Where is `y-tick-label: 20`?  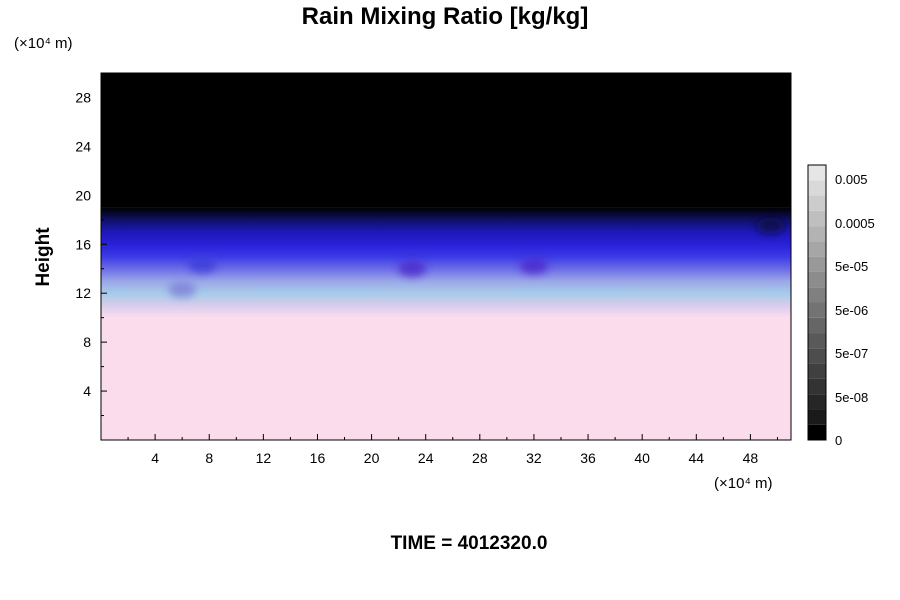 y-tick-label: 20 is located at coordinates (83, 195).